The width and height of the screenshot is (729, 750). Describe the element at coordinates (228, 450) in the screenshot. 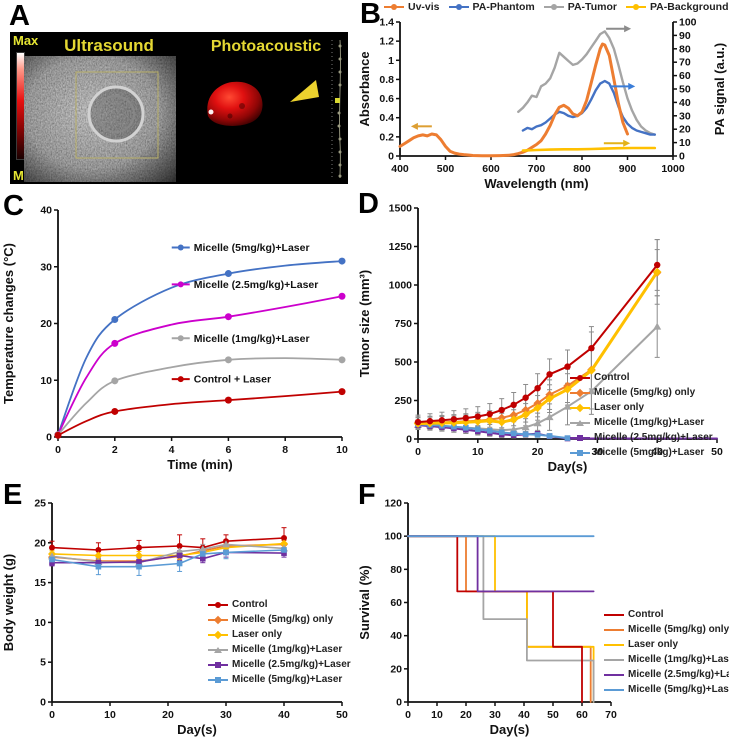

I see `svg-text: 6` at that location.